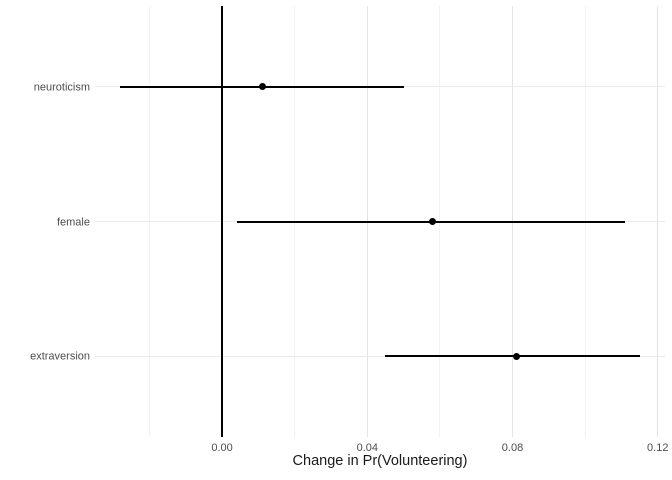 The image size is (672, 480). I want to click on x-tick-label: 0.08, so click(512, 448).